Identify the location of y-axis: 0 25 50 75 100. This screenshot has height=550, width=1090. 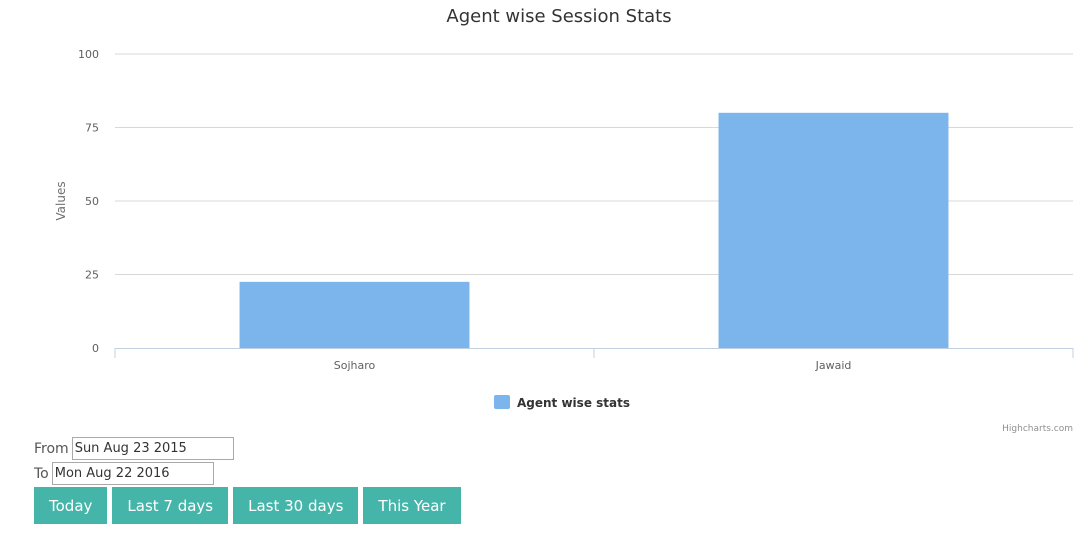
(88, 201).